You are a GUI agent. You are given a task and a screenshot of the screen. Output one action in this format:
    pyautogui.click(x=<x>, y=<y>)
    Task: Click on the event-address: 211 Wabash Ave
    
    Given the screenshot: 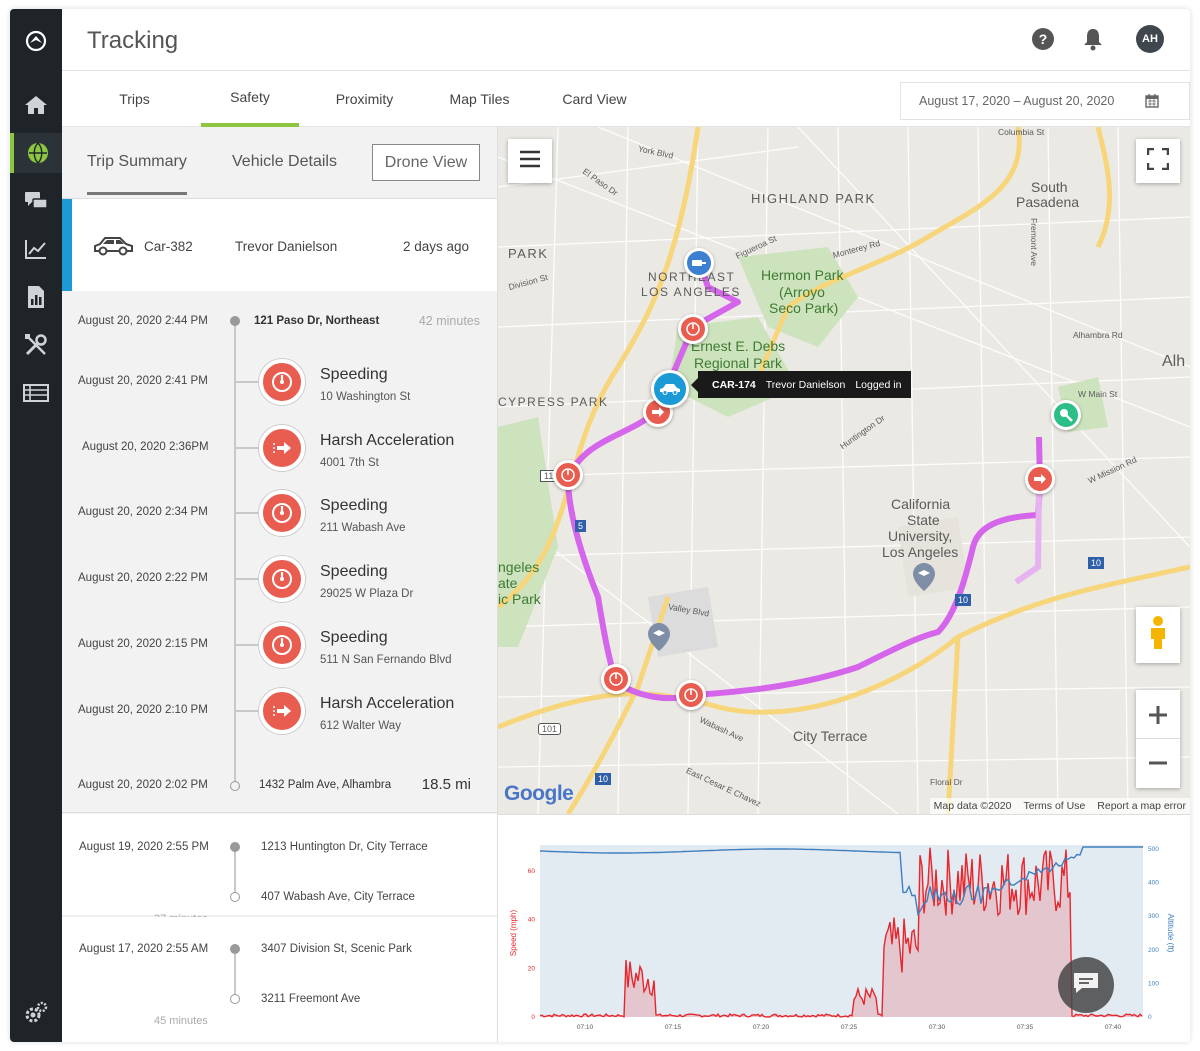 What is the action you would take?
    pyautogui.click(x=363, y=528)
    